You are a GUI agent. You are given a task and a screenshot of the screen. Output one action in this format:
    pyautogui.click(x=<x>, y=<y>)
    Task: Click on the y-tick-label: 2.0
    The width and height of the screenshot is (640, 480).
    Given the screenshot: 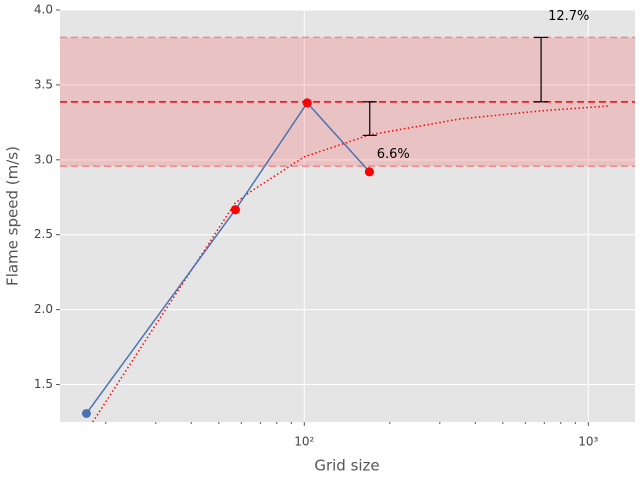 What is the action you would take?
    pyautogui.click(x=43, y=309)
    